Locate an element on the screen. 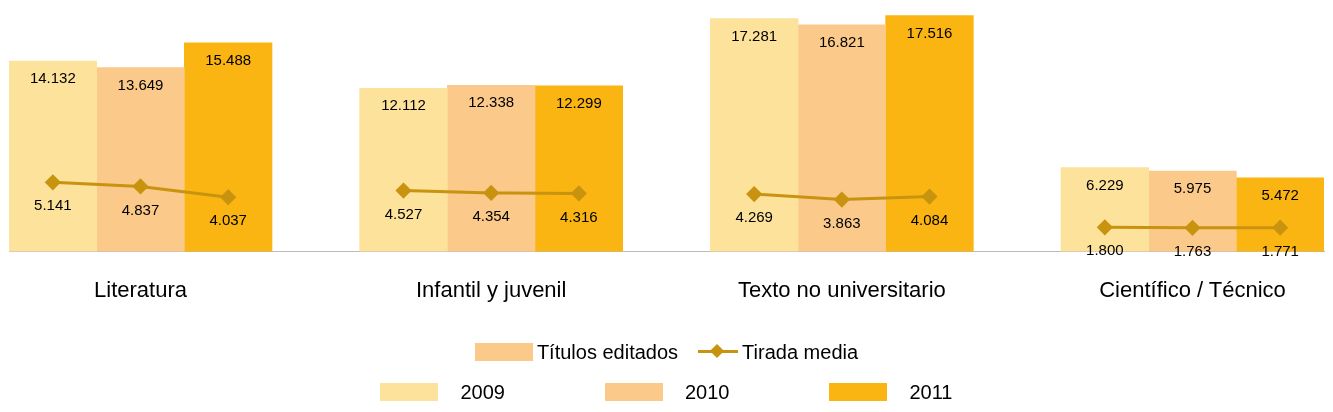 Image resolution: width=1333 pixels, height=412 pixels. data-label: 4.837 is located at coordinates (140, 209).